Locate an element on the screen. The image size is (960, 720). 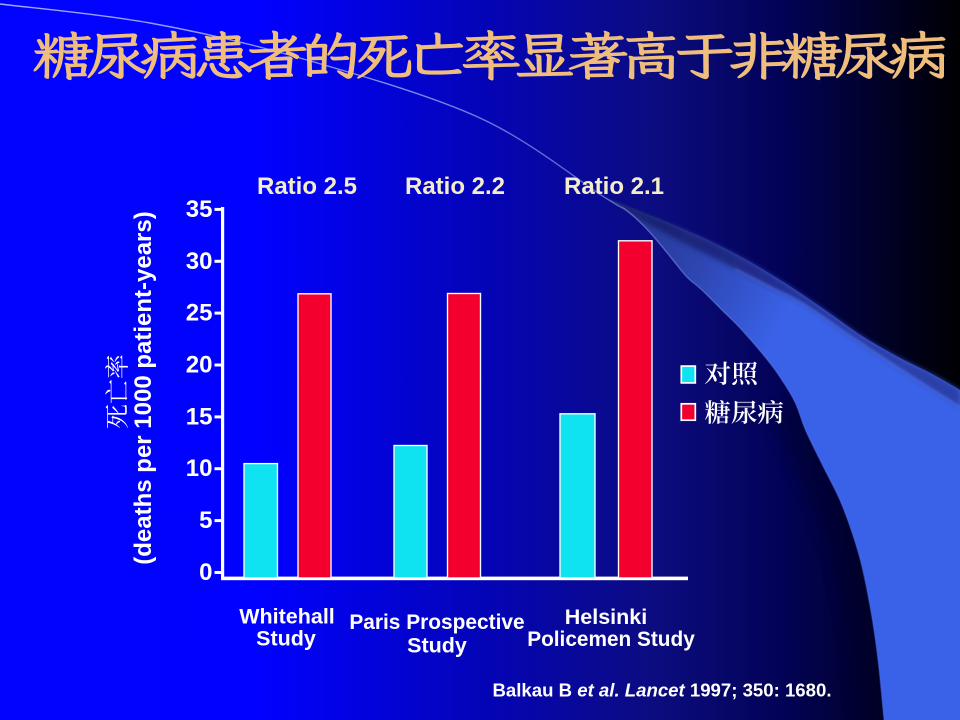
svg-text: 20 is located at coordinates (199, 365).